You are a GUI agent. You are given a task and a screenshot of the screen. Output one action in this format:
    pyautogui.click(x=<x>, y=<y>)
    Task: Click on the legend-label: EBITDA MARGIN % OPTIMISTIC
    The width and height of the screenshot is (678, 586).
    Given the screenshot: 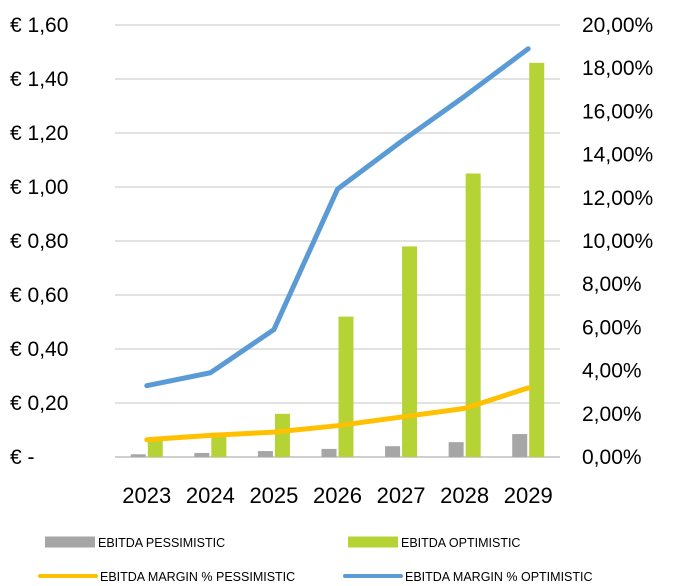 What is the action you would take?
    pyautogui.click(x=499, y=577)
    